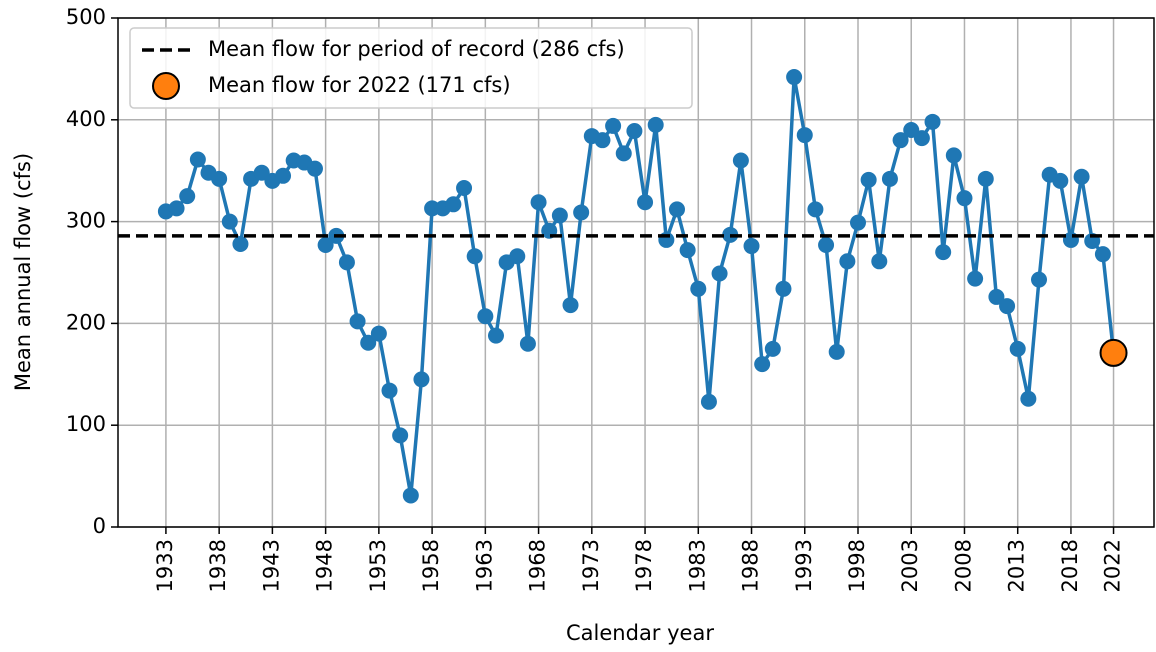 This screenshot has width=1156, height=652. I want to click on x-tick-label: 1998, so click(857, 565).